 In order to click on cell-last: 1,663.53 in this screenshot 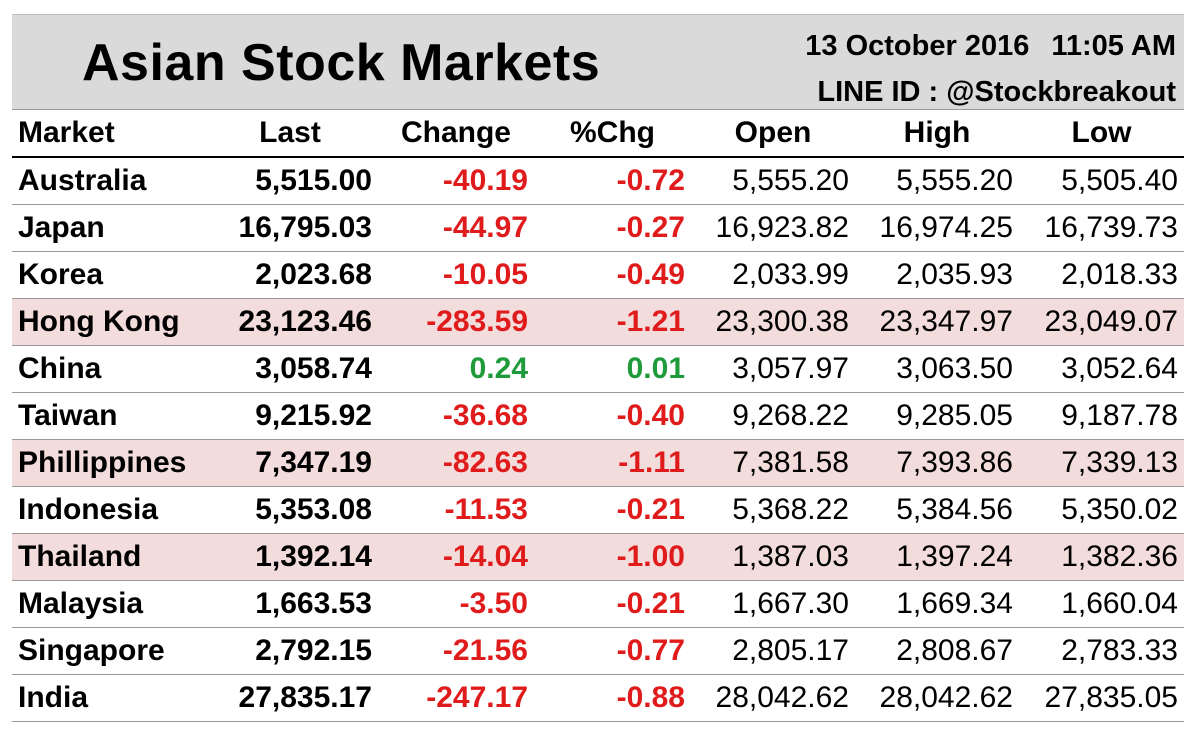, I will do `click(290, 604)`.